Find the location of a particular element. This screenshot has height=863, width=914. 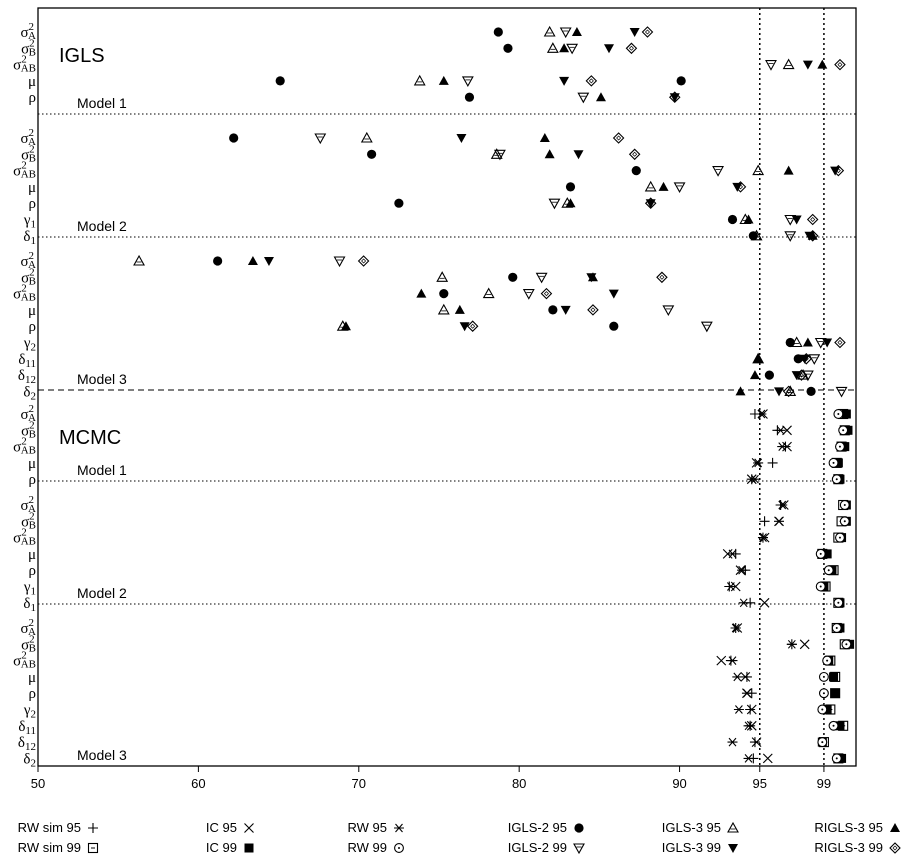

legend-label: IGLS-3 95 is located at coordinates (691, 827).